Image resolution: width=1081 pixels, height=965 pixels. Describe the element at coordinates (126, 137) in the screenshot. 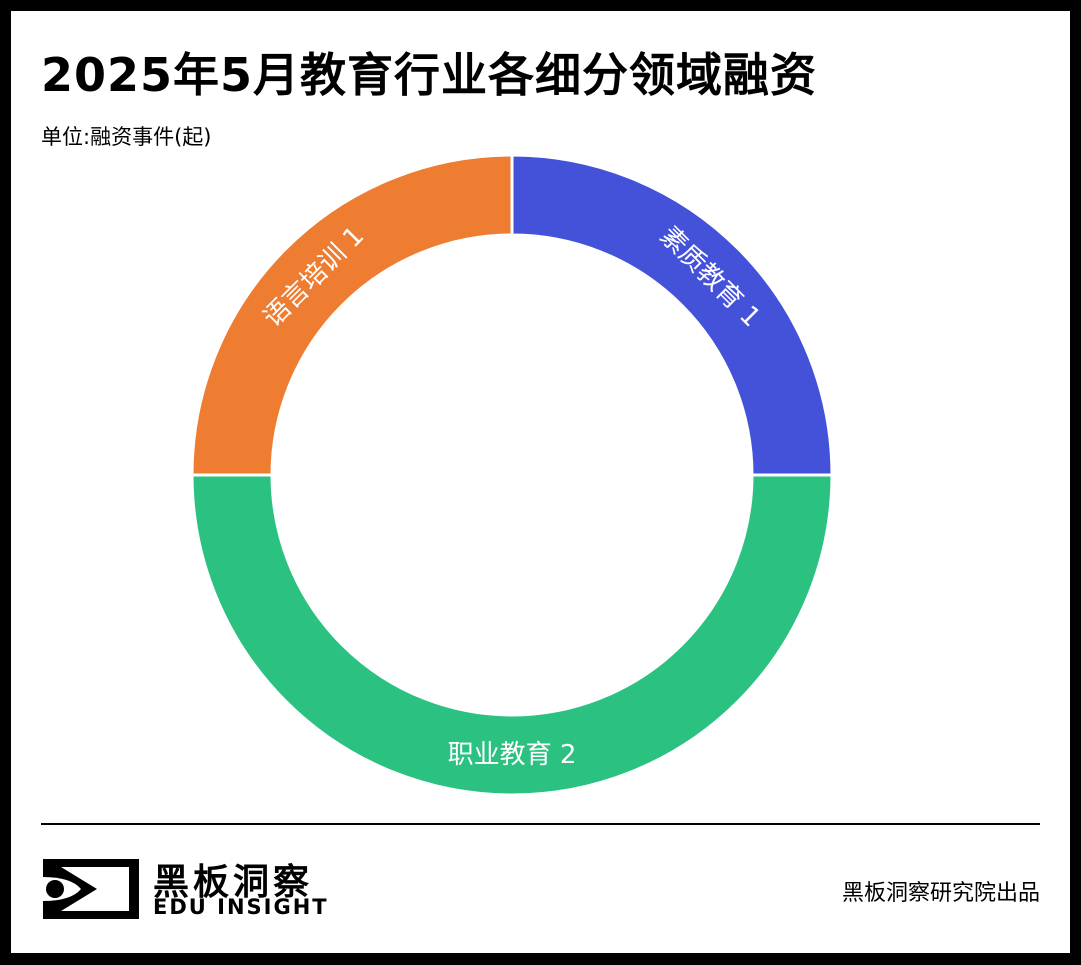

I see `unit-label: 单位:融资事件(起)` at that location.